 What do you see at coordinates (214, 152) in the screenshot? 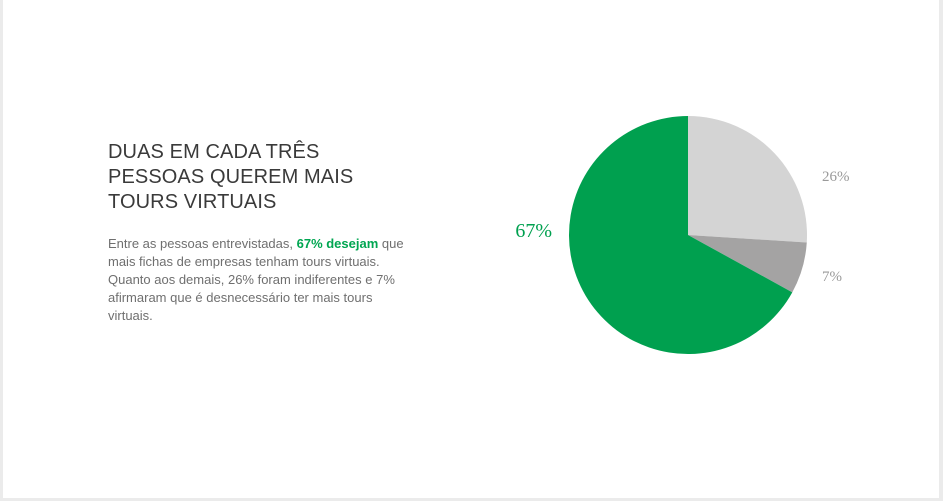
I see `headline-line-1: DUAS EM CADA TRÊS` at bounding box center [214, 152].